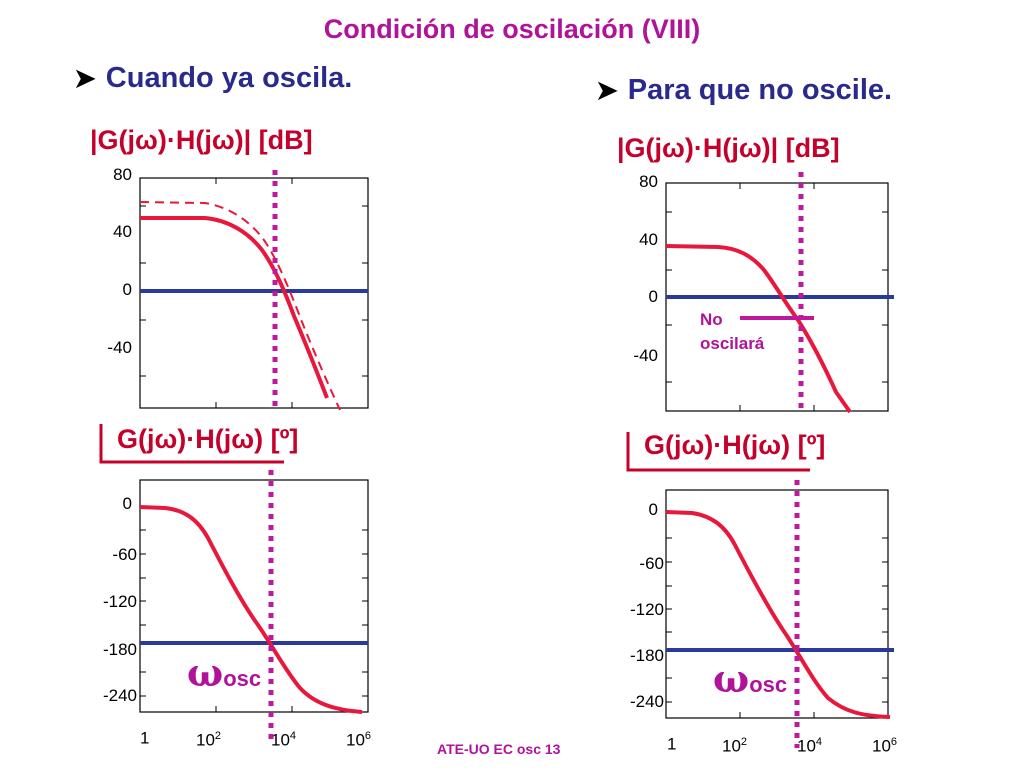 The height and width of the screenshot is (768, 1024). I want to click on no-oscilara-annotation: No oscilará, so click(732, 331).